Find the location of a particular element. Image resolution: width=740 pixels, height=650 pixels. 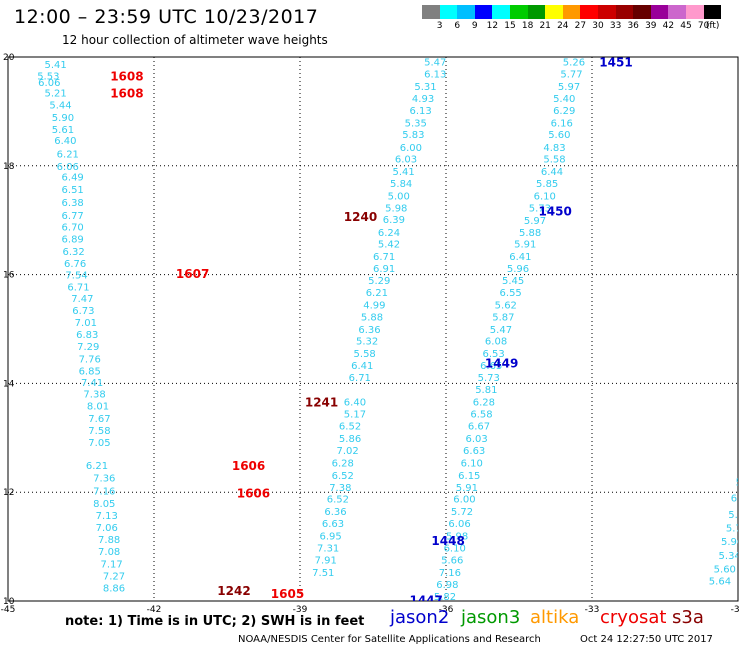

x-tick-label: -33 is located at coordinates (592, 610).